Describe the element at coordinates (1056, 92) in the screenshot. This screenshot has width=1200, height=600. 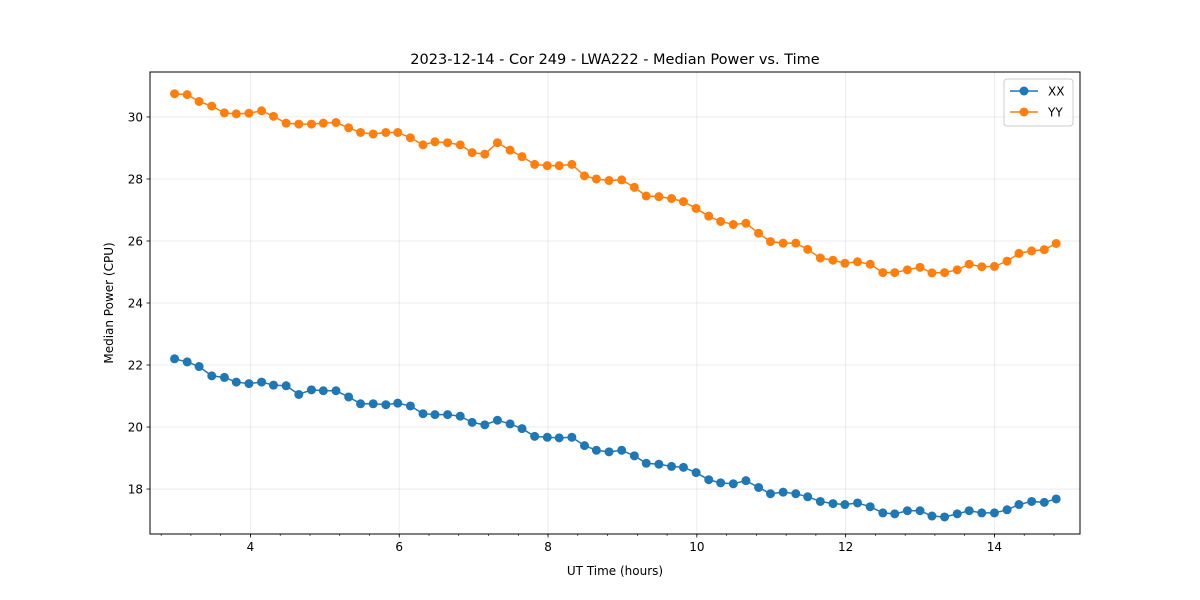
I see `legend-label-xx: XX` at that location.